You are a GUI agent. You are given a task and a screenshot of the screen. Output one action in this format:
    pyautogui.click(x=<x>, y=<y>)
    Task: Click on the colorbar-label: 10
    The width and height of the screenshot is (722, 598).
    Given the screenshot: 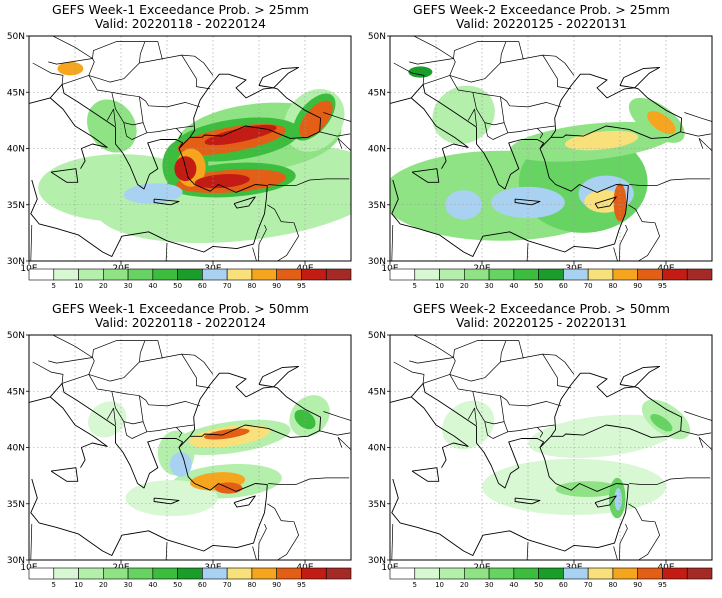 What is the action you would take?
    pyautogui.click(x=439, y=286)
    